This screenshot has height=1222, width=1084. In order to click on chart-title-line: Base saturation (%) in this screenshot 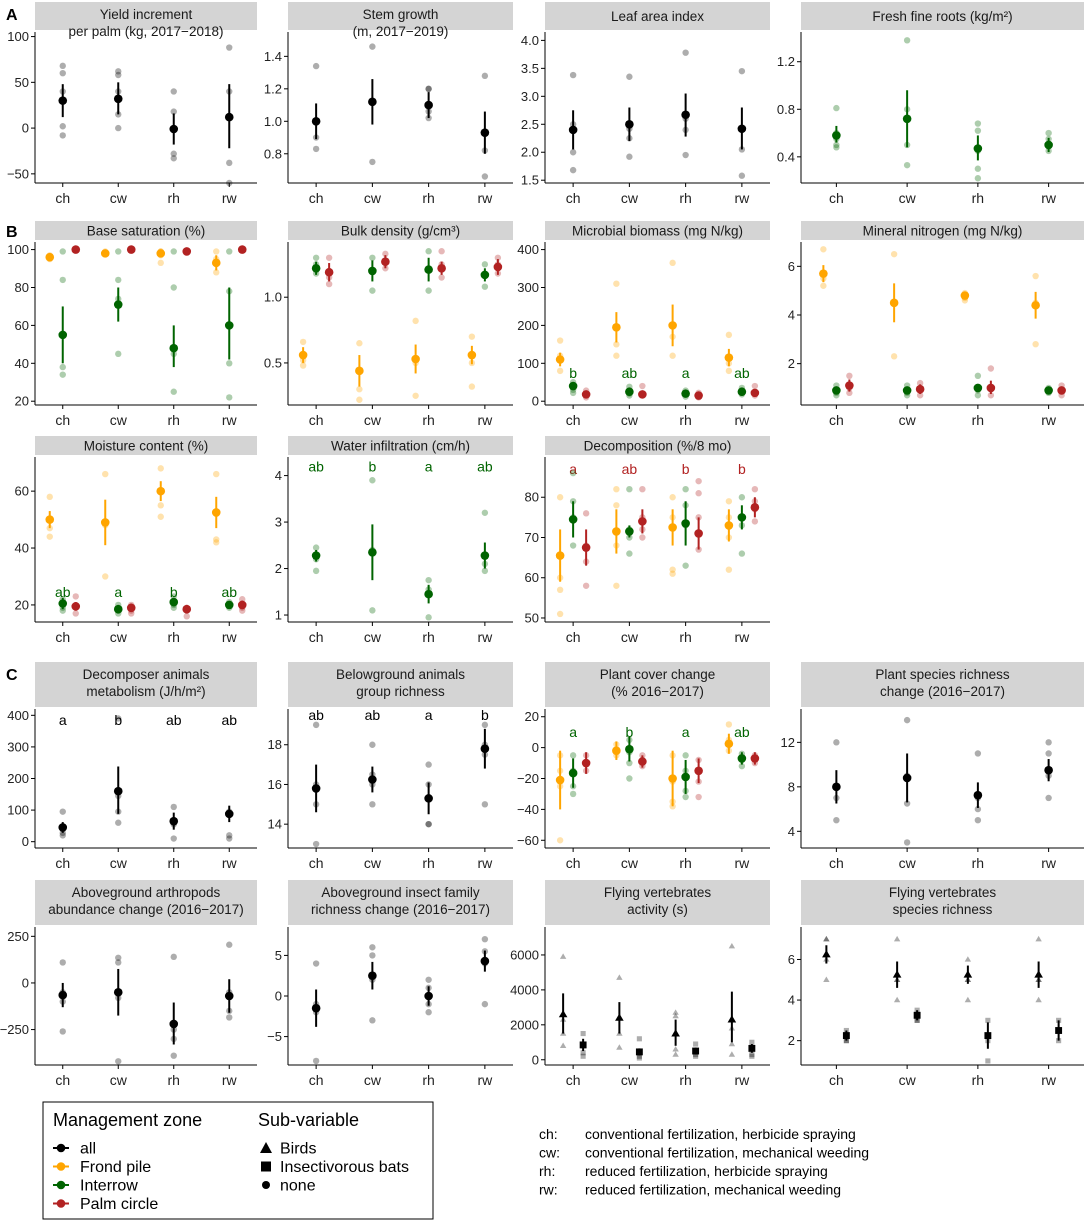, I will do `click(146, 231)`.